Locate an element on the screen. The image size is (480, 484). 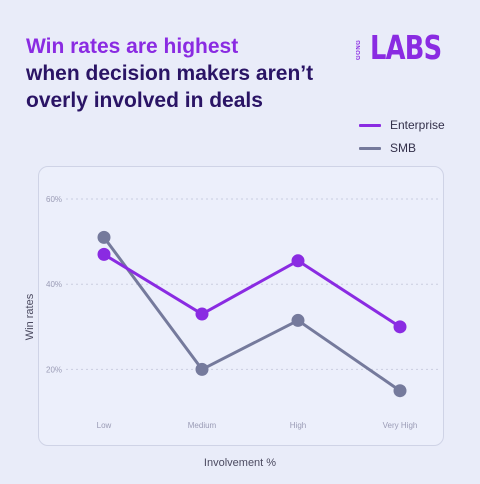
x-tick-label: High is located at coordinates (298, 425).